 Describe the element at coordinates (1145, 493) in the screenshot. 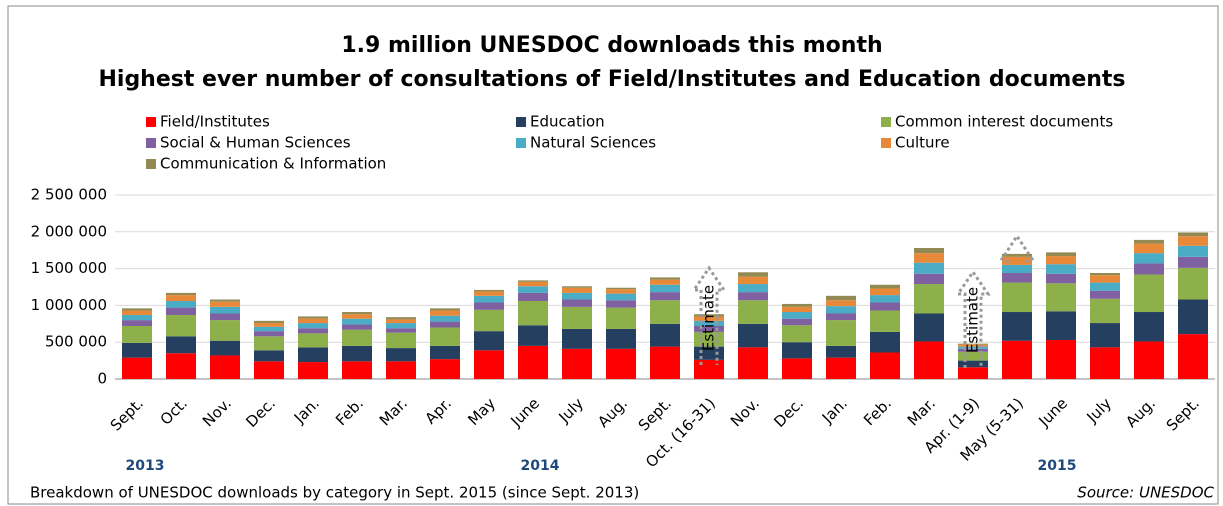

I see `source: Source: UNESDOC` at that location.